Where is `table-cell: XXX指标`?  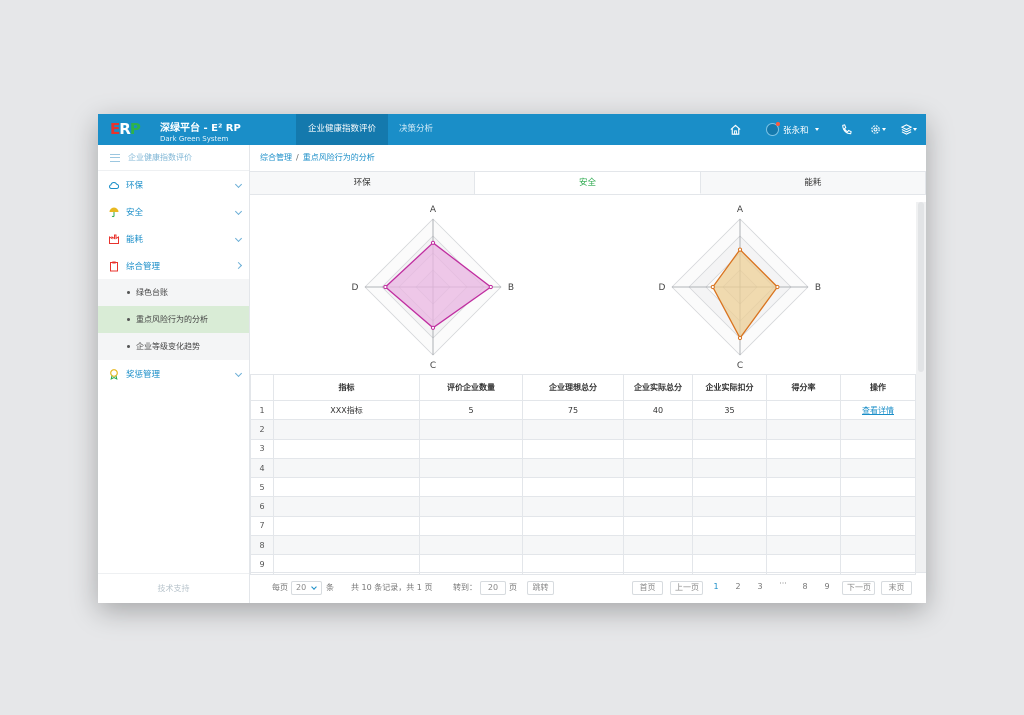
table-cell: XXX指标 is located at coordinates (346, 410).